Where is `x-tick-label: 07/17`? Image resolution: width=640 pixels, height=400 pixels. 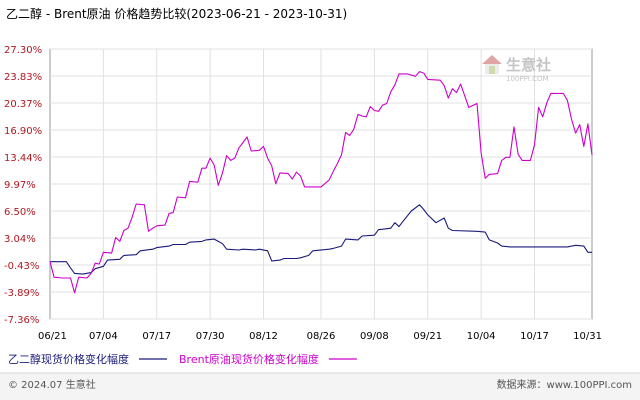
x-tick-label: 07/17 is located at coordinates (156, 336).